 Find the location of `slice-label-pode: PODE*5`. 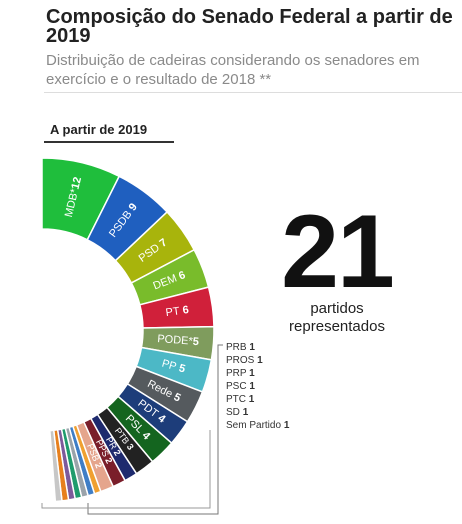

slice-label-pode: PODE*5 is located at coordinates (178, 340).